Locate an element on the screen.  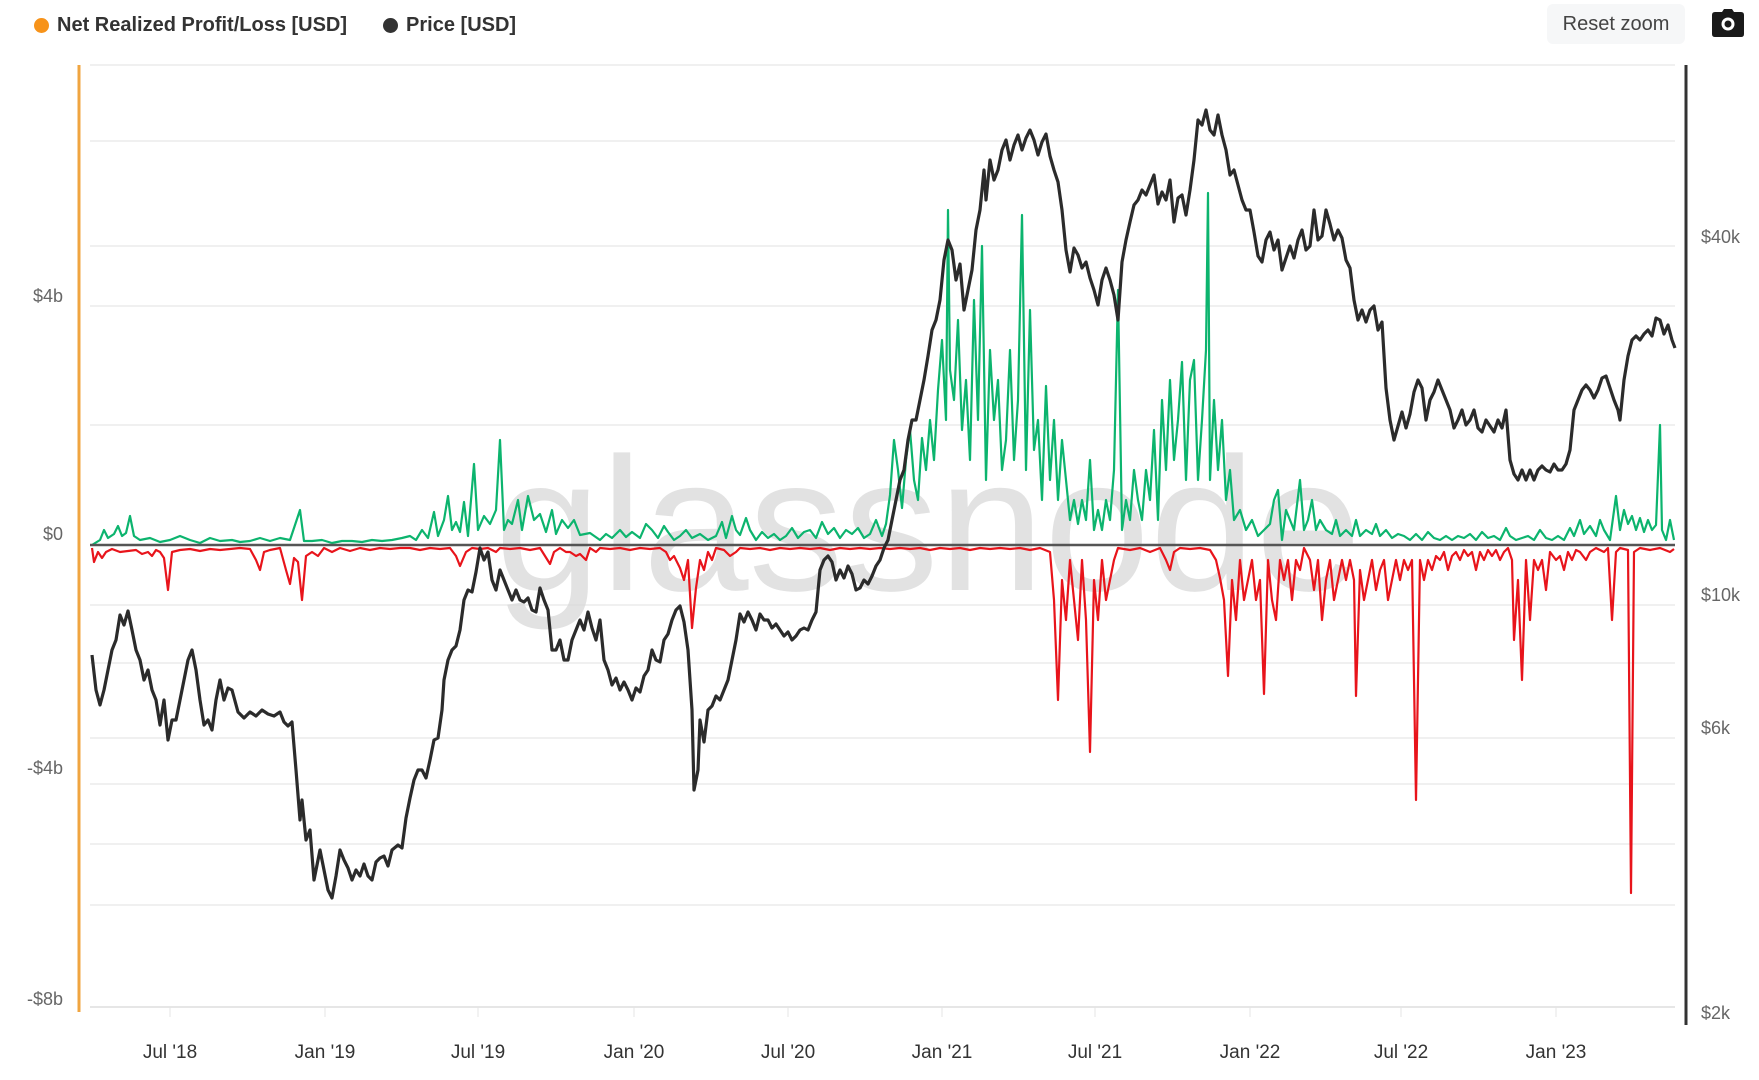
legend-label-net-realized-pl: Net Realized Profit/Loss [USD] is located at coordinates (202, 25).